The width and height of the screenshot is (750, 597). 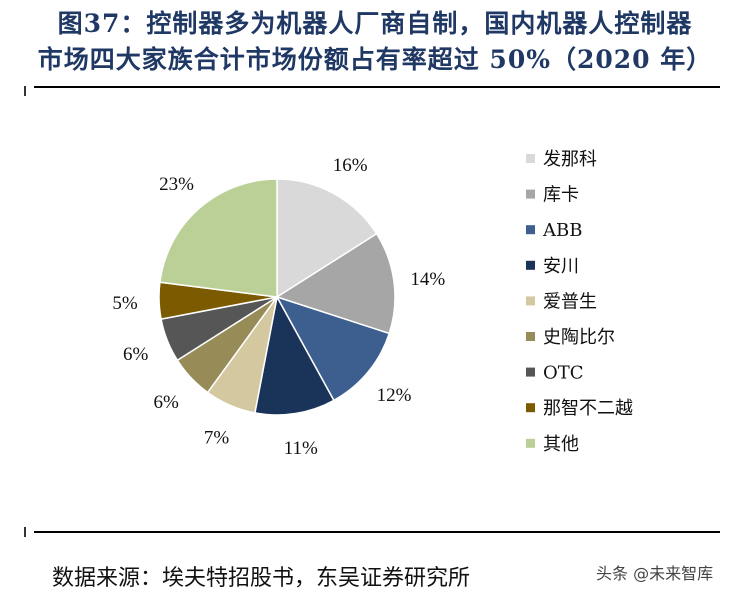 What do you see at coordinates (261, 578) in the screenshot?
I see `source-note: 数据来源：埃夫特招股书，东吴证券研究所` at bounding box center [261, 578].